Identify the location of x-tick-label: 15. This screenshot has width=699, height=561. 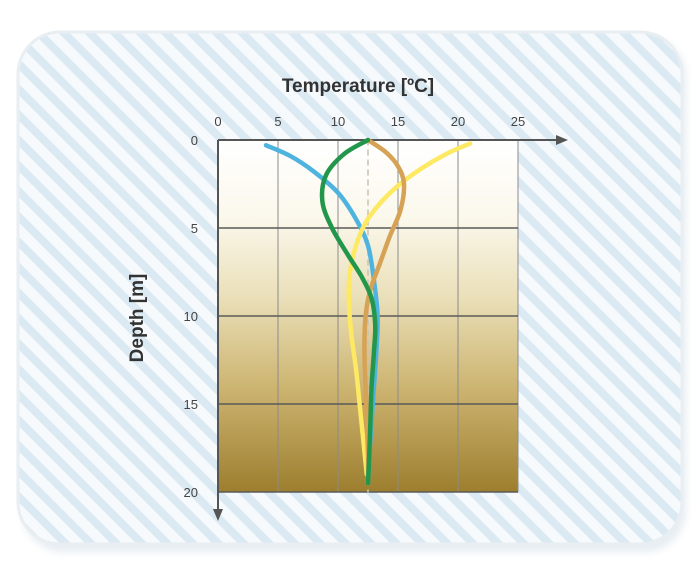
(398, 121).